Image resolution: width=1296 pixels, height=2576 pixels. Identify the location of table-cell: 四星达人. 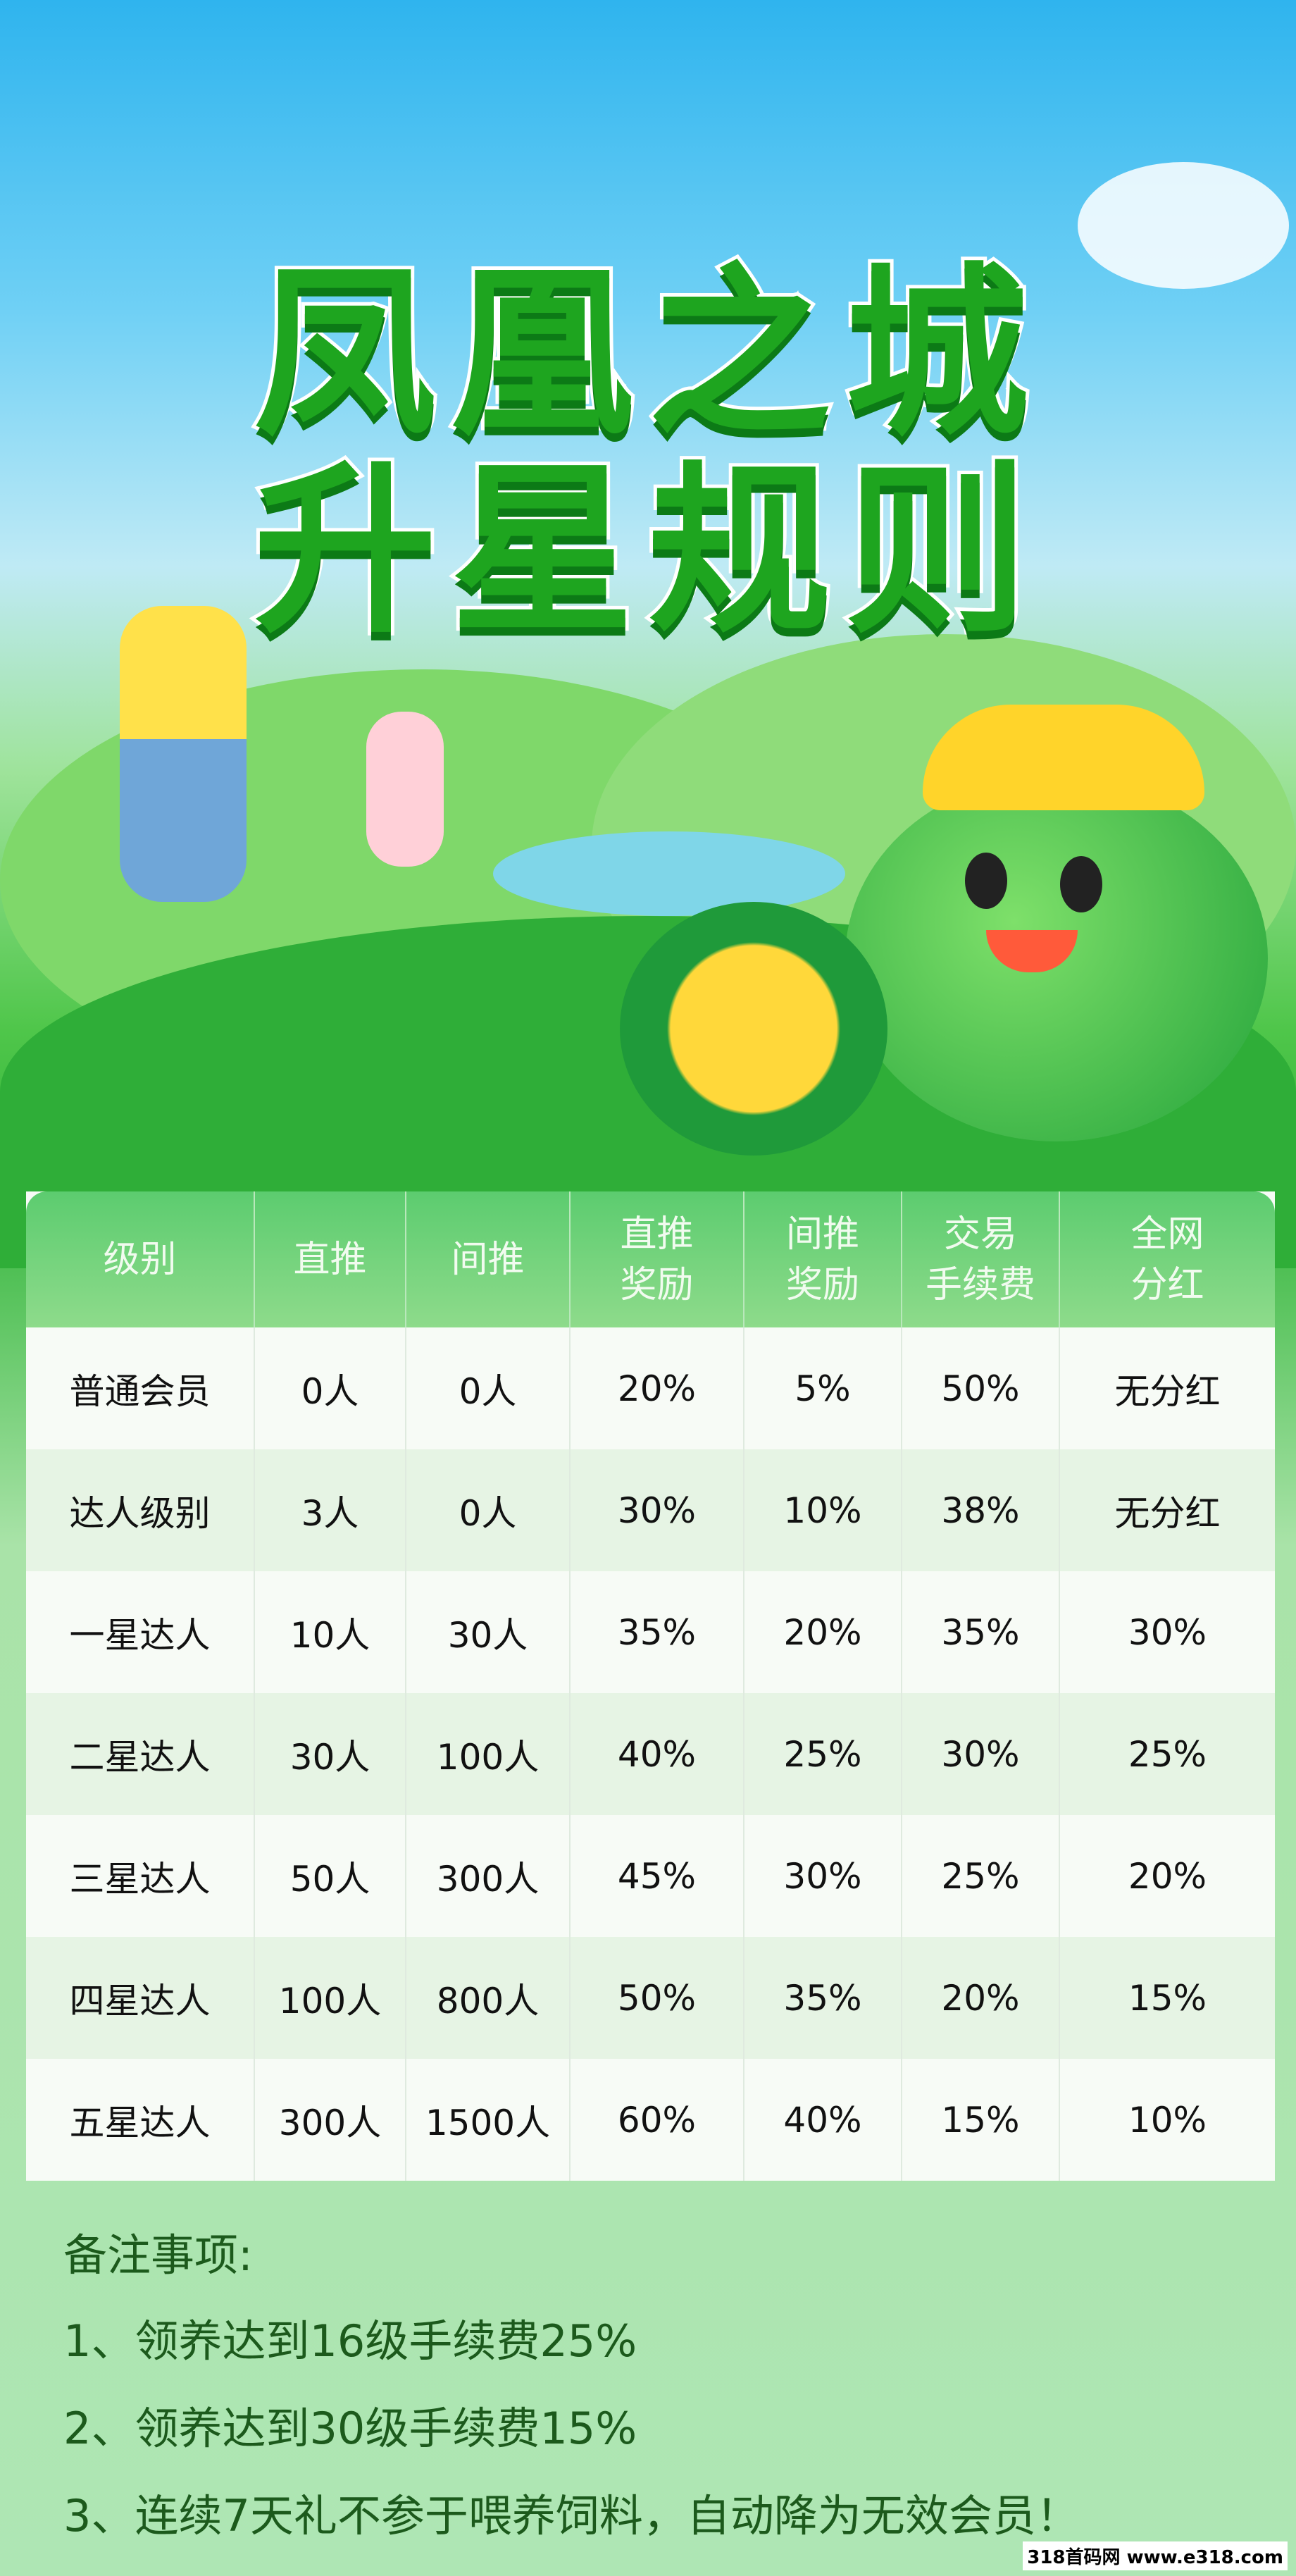
(141, 1998).